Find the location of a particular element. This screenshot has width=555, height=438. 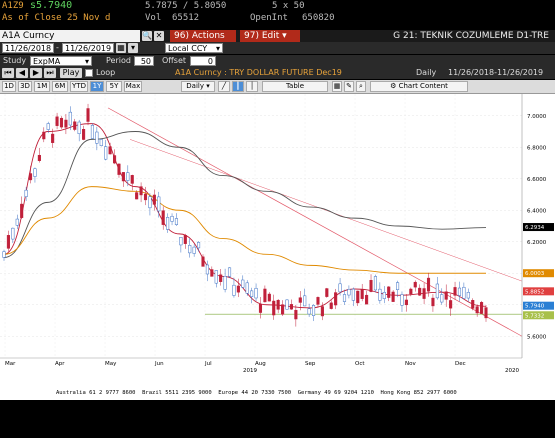

edit-number: 97) is located at coordinates (251, 36).